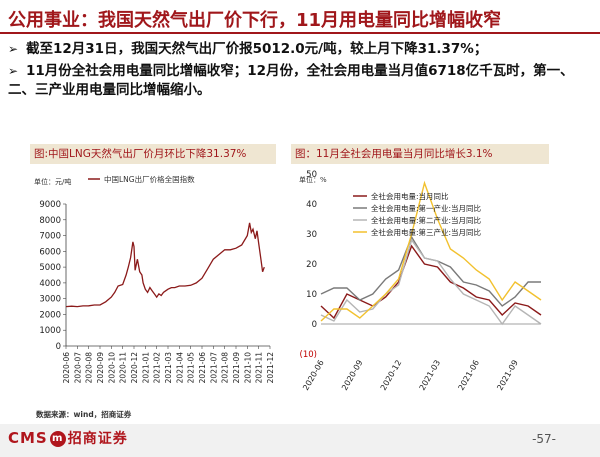 Image resolution: width=600 pixels, height=457 pixels. I want to click on power-unit-label: 单位：%, so click(313, 179).